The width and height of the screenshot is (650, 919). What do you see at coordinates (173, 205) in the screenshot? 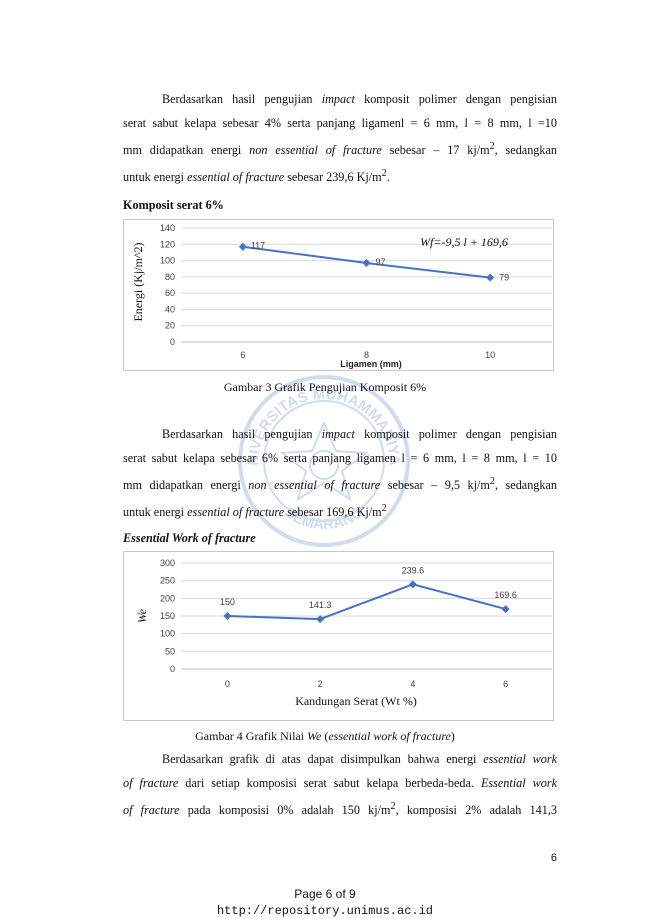
I see `section-heading-komposit: Komposit serat 6%` at bounding box center [173, 205].